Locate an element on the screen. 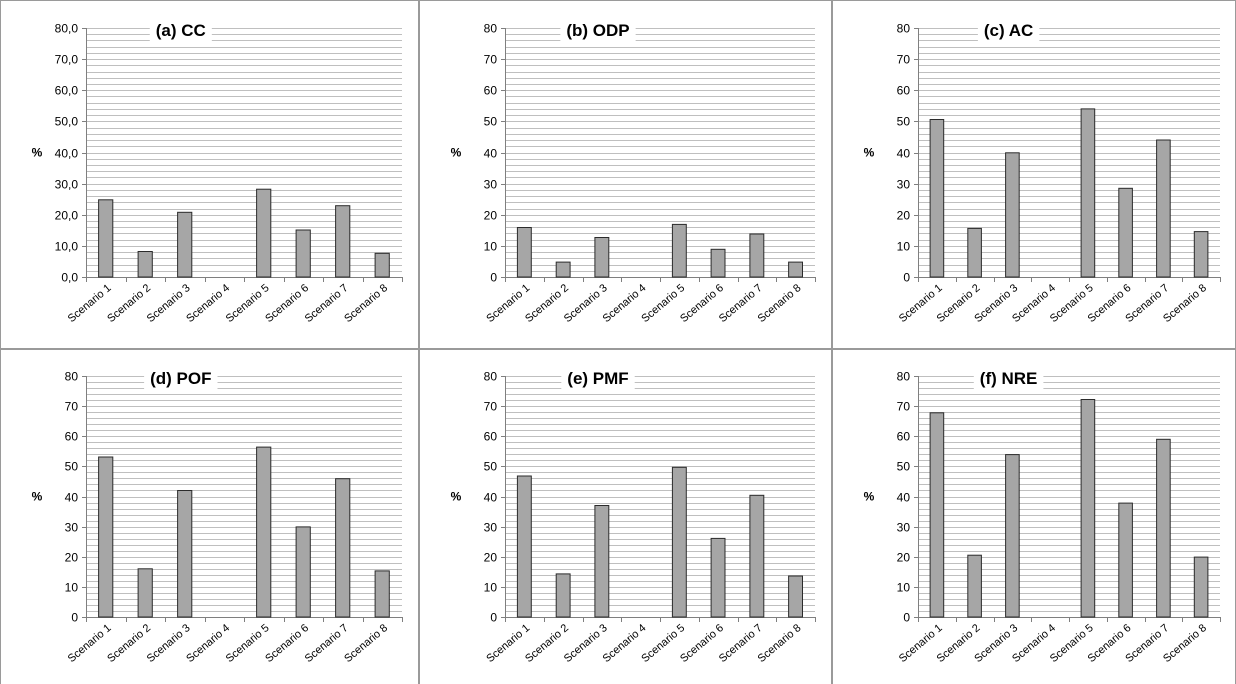 The image size is (1236, 684). chart-title: (c) AC is located at coordinates (1008, 30).